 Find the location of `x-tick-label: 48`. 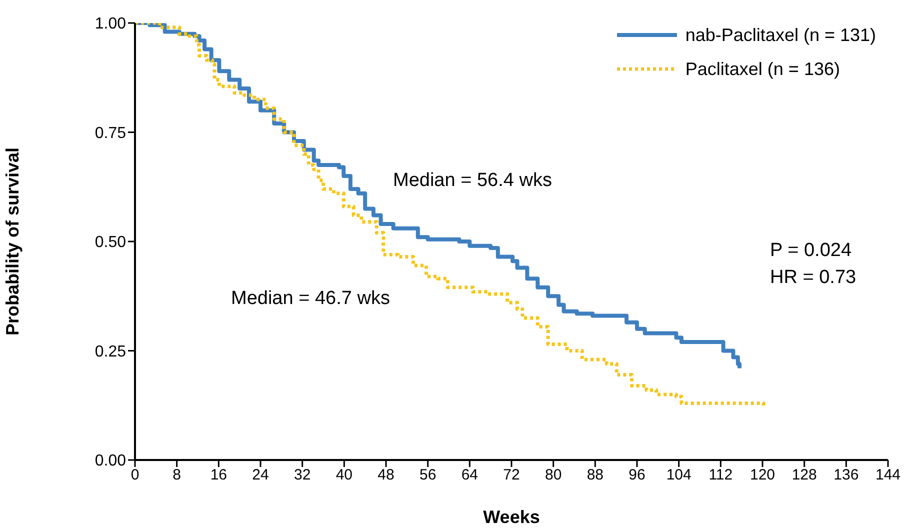

x-tick-label: 48 is located at coordinates (386, 475).